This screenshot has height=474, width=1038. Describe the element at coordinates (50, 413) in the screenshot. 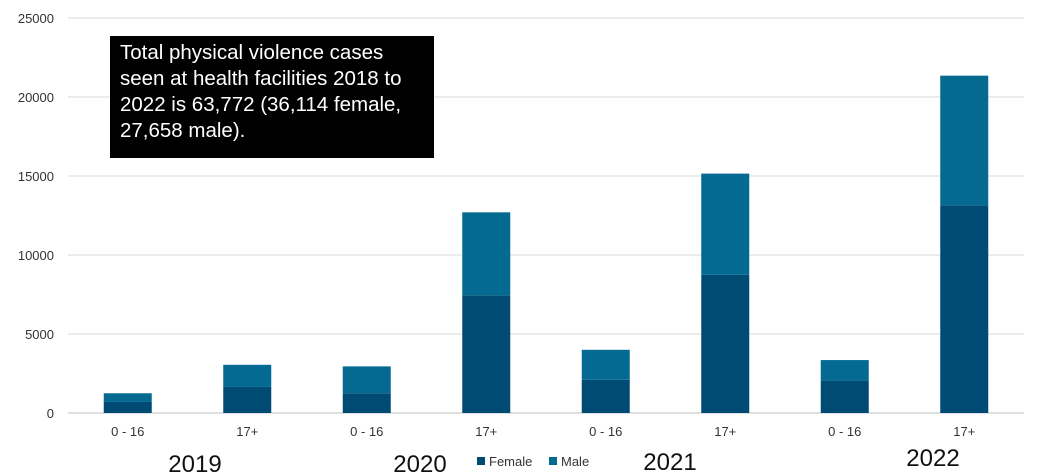

I see `y-tick-label: 0` at that location.